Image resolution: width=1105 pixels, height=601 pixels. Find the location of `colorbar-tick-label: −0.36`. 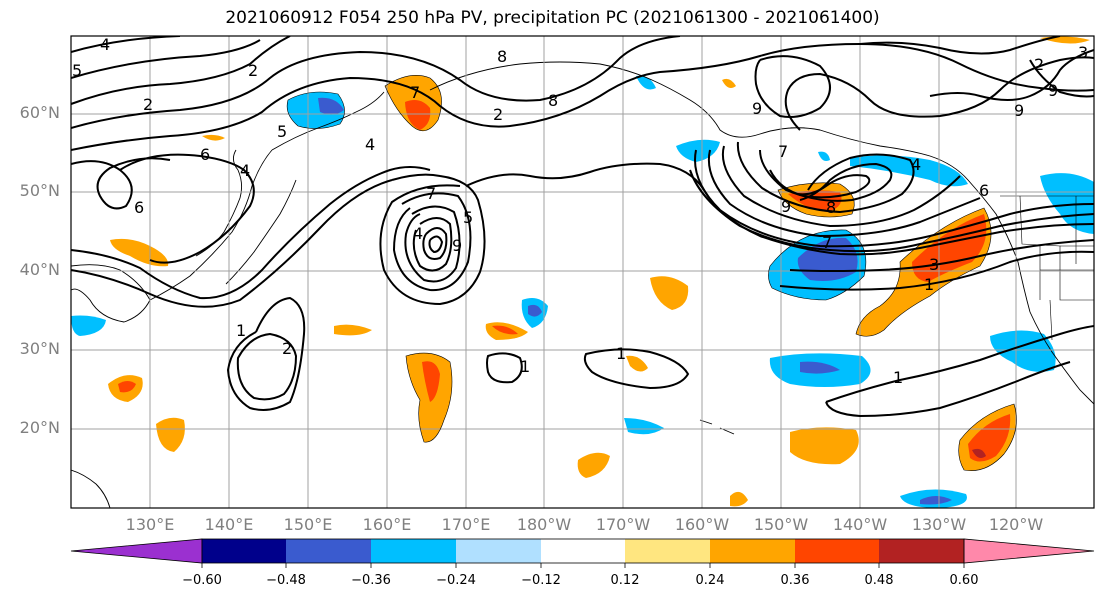

colorbar-tick-label: −0.36 is located at coordinates (371, 580).